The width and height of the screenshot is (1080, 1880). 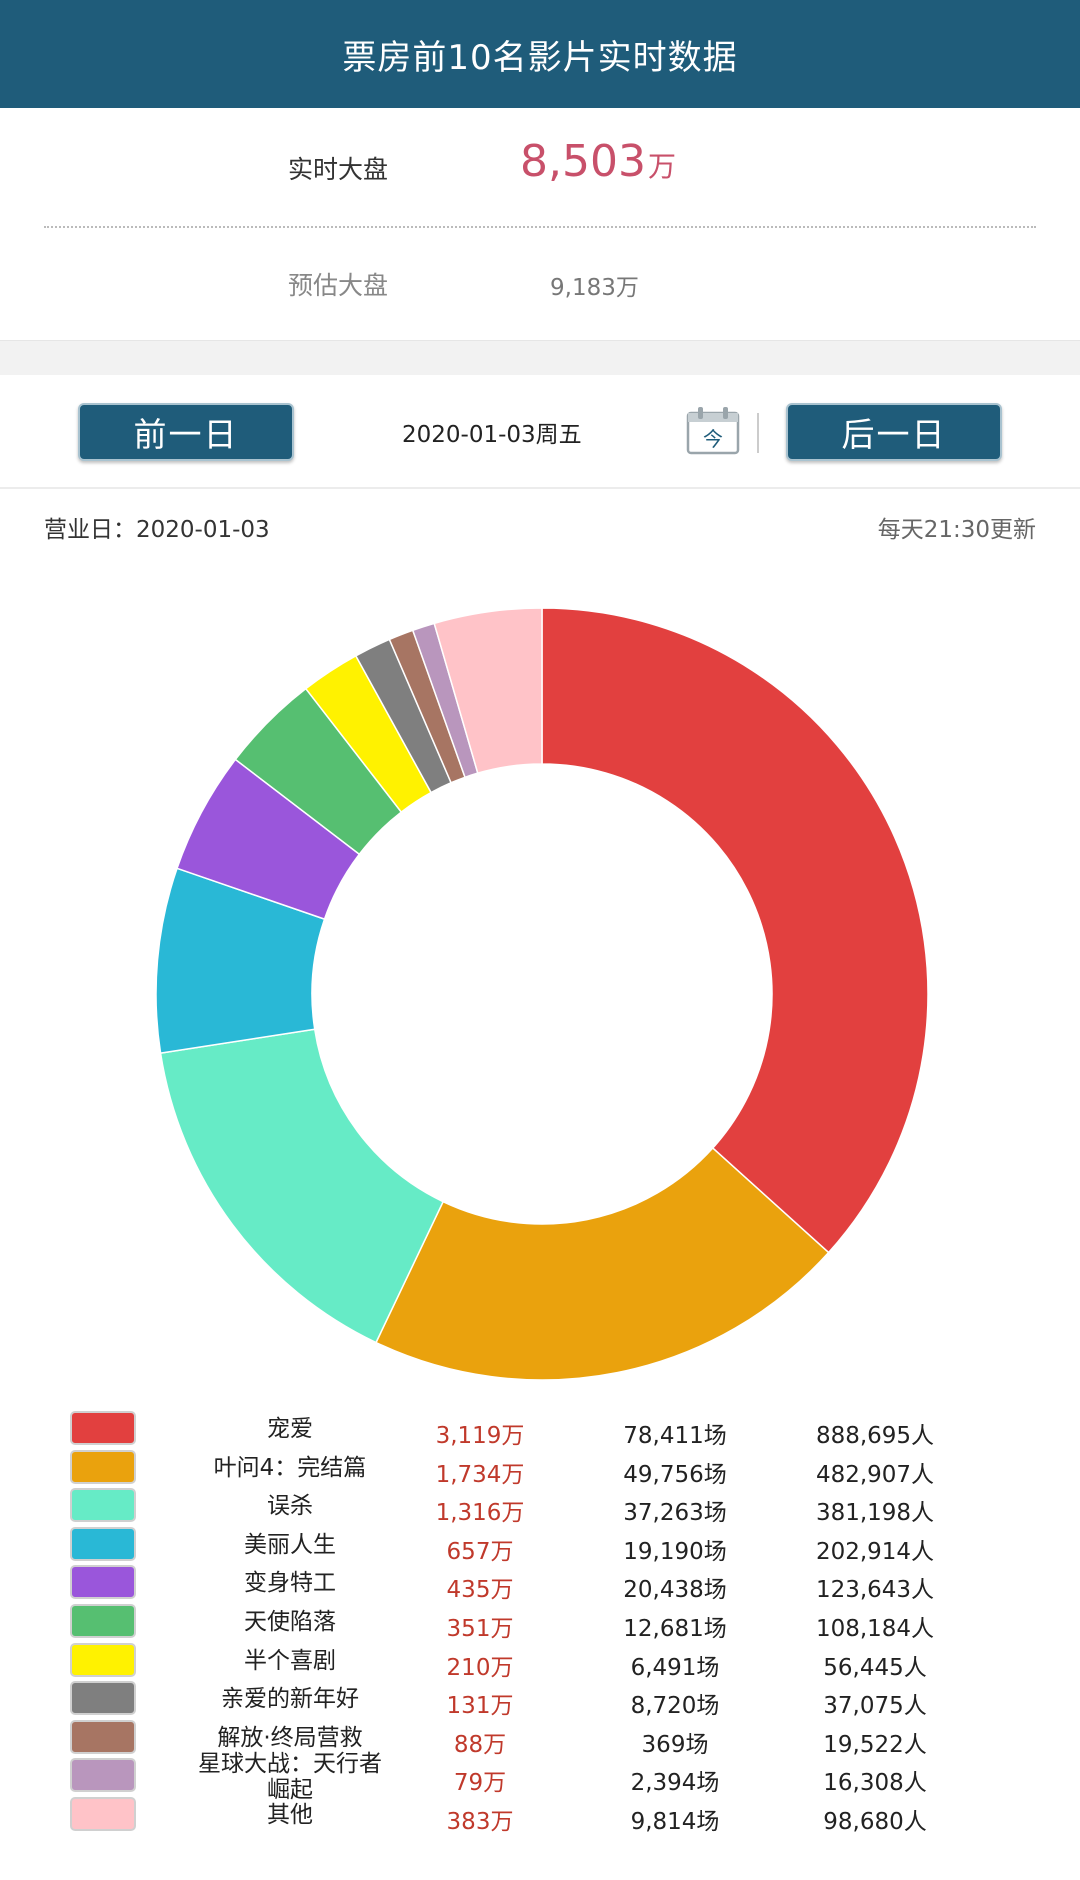 I want to click on movie-name: 美丽人生, so click(x=290, y=1544).